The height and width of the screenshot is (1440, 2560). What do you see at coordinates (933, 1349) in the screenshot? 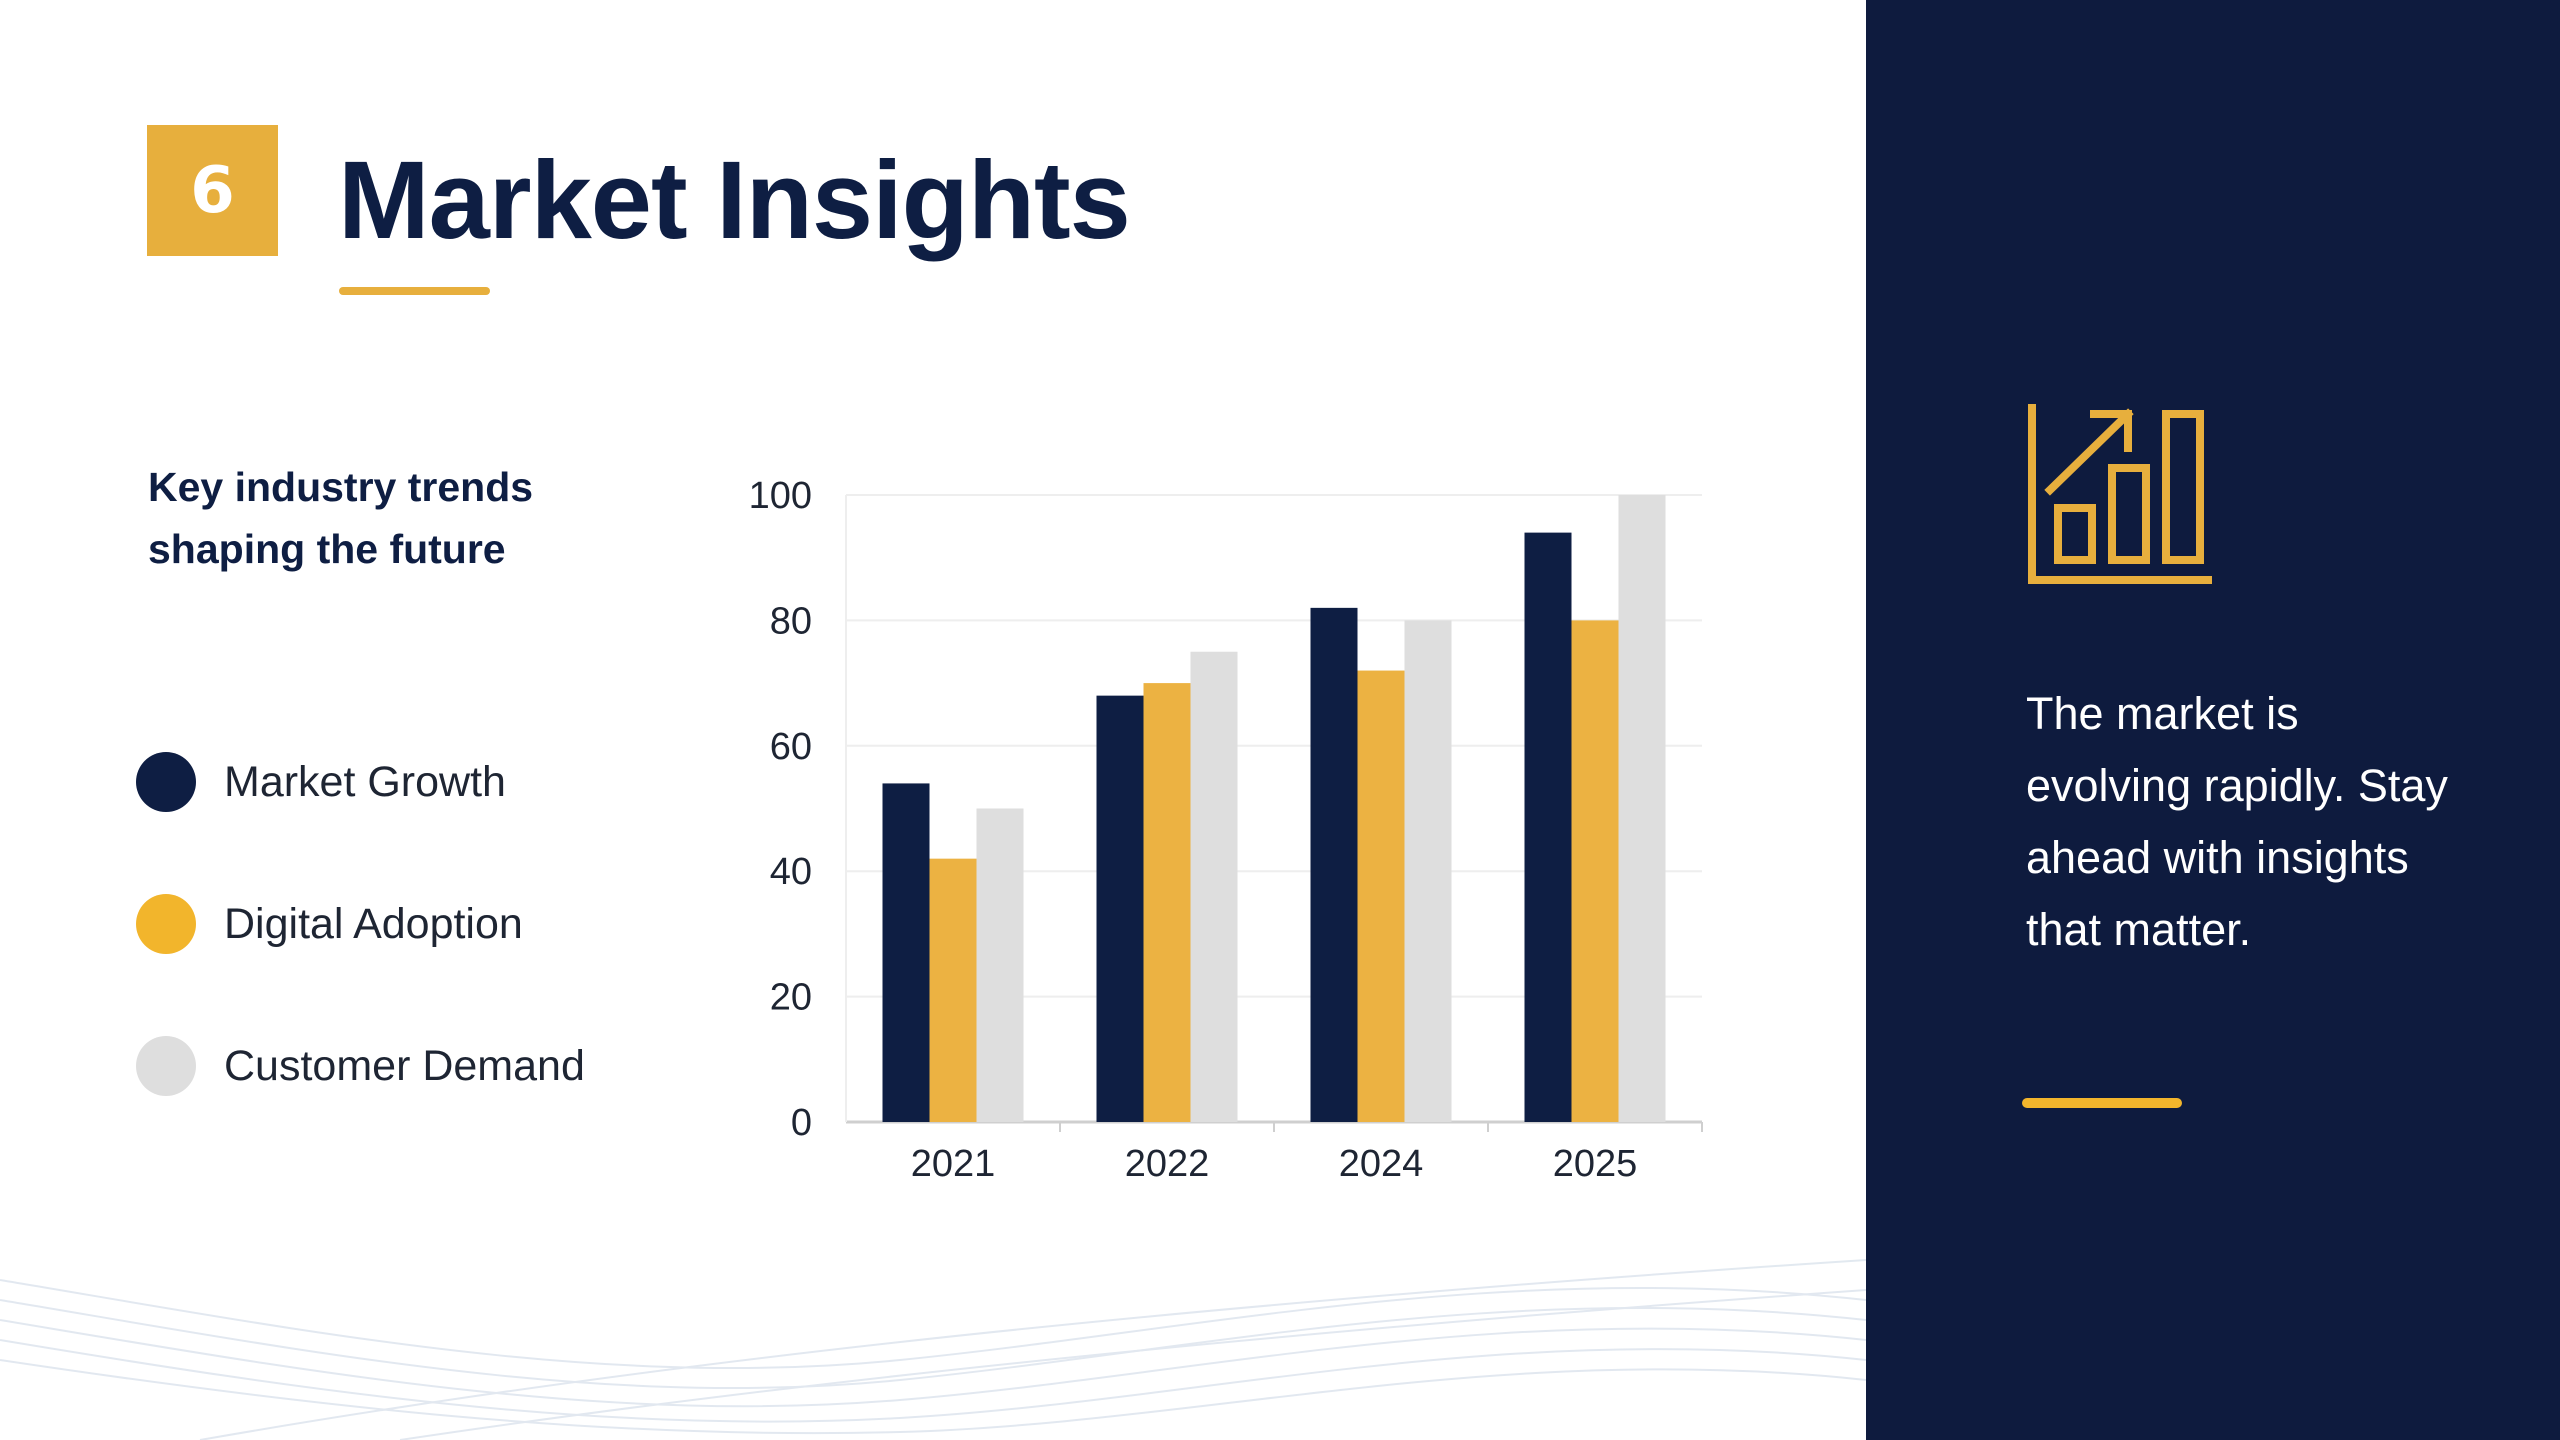
I see `decorative-waves` at bounding box center [933, 1349].